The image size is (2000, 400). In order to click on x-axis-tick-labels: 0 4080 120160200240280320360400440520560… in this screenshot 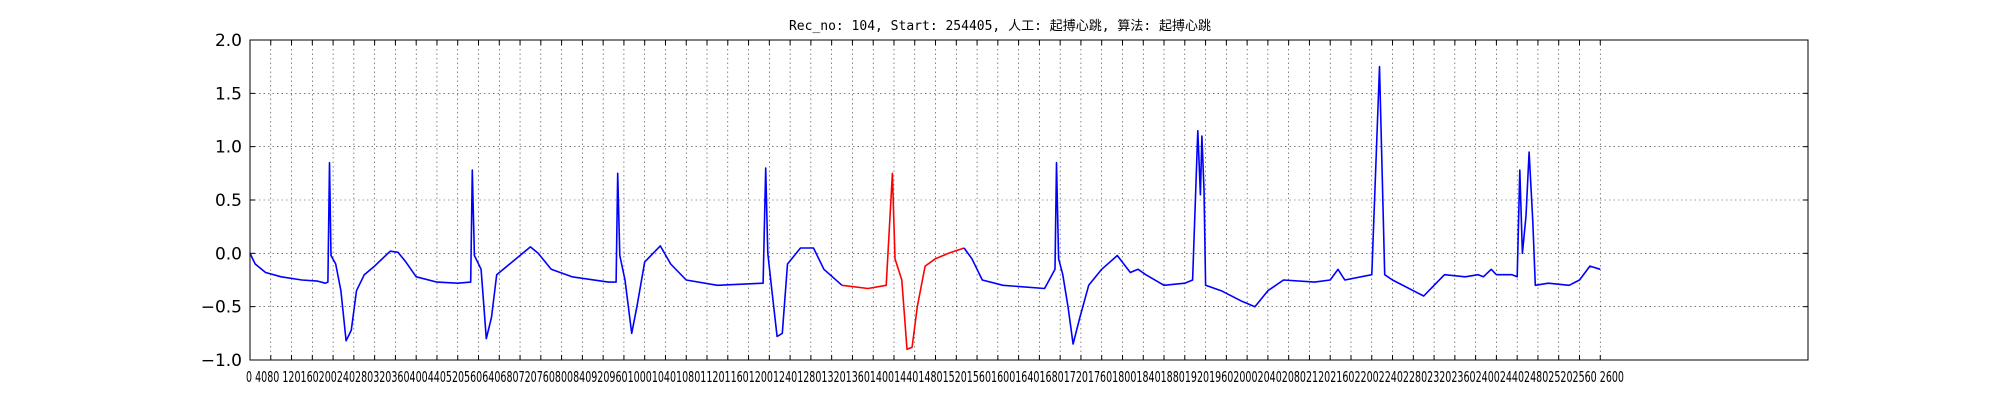, I will do `click(935, 377)`.